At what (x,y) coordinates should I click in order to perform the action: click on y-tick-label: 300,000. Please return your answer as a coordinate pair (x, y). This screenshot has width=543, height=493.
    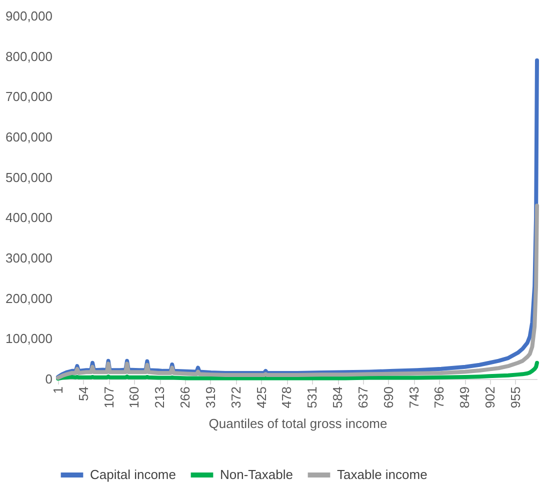
    Looking at the image, I should click on (29, 258).